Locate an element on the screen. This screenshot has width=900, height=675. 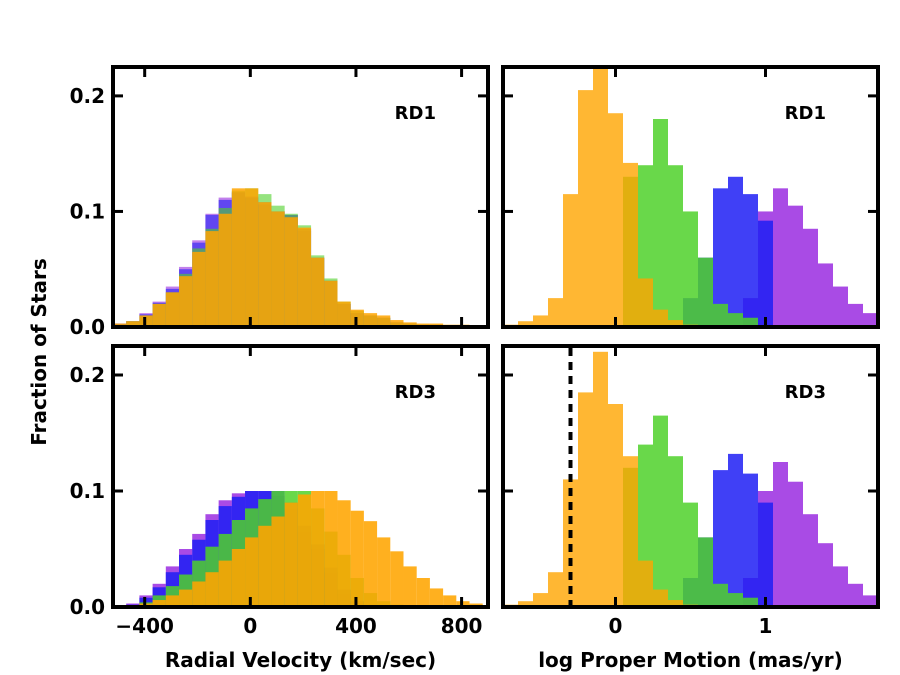
xtick-label-rv-rd3-2: 400 is located at coordinates (356, 626).